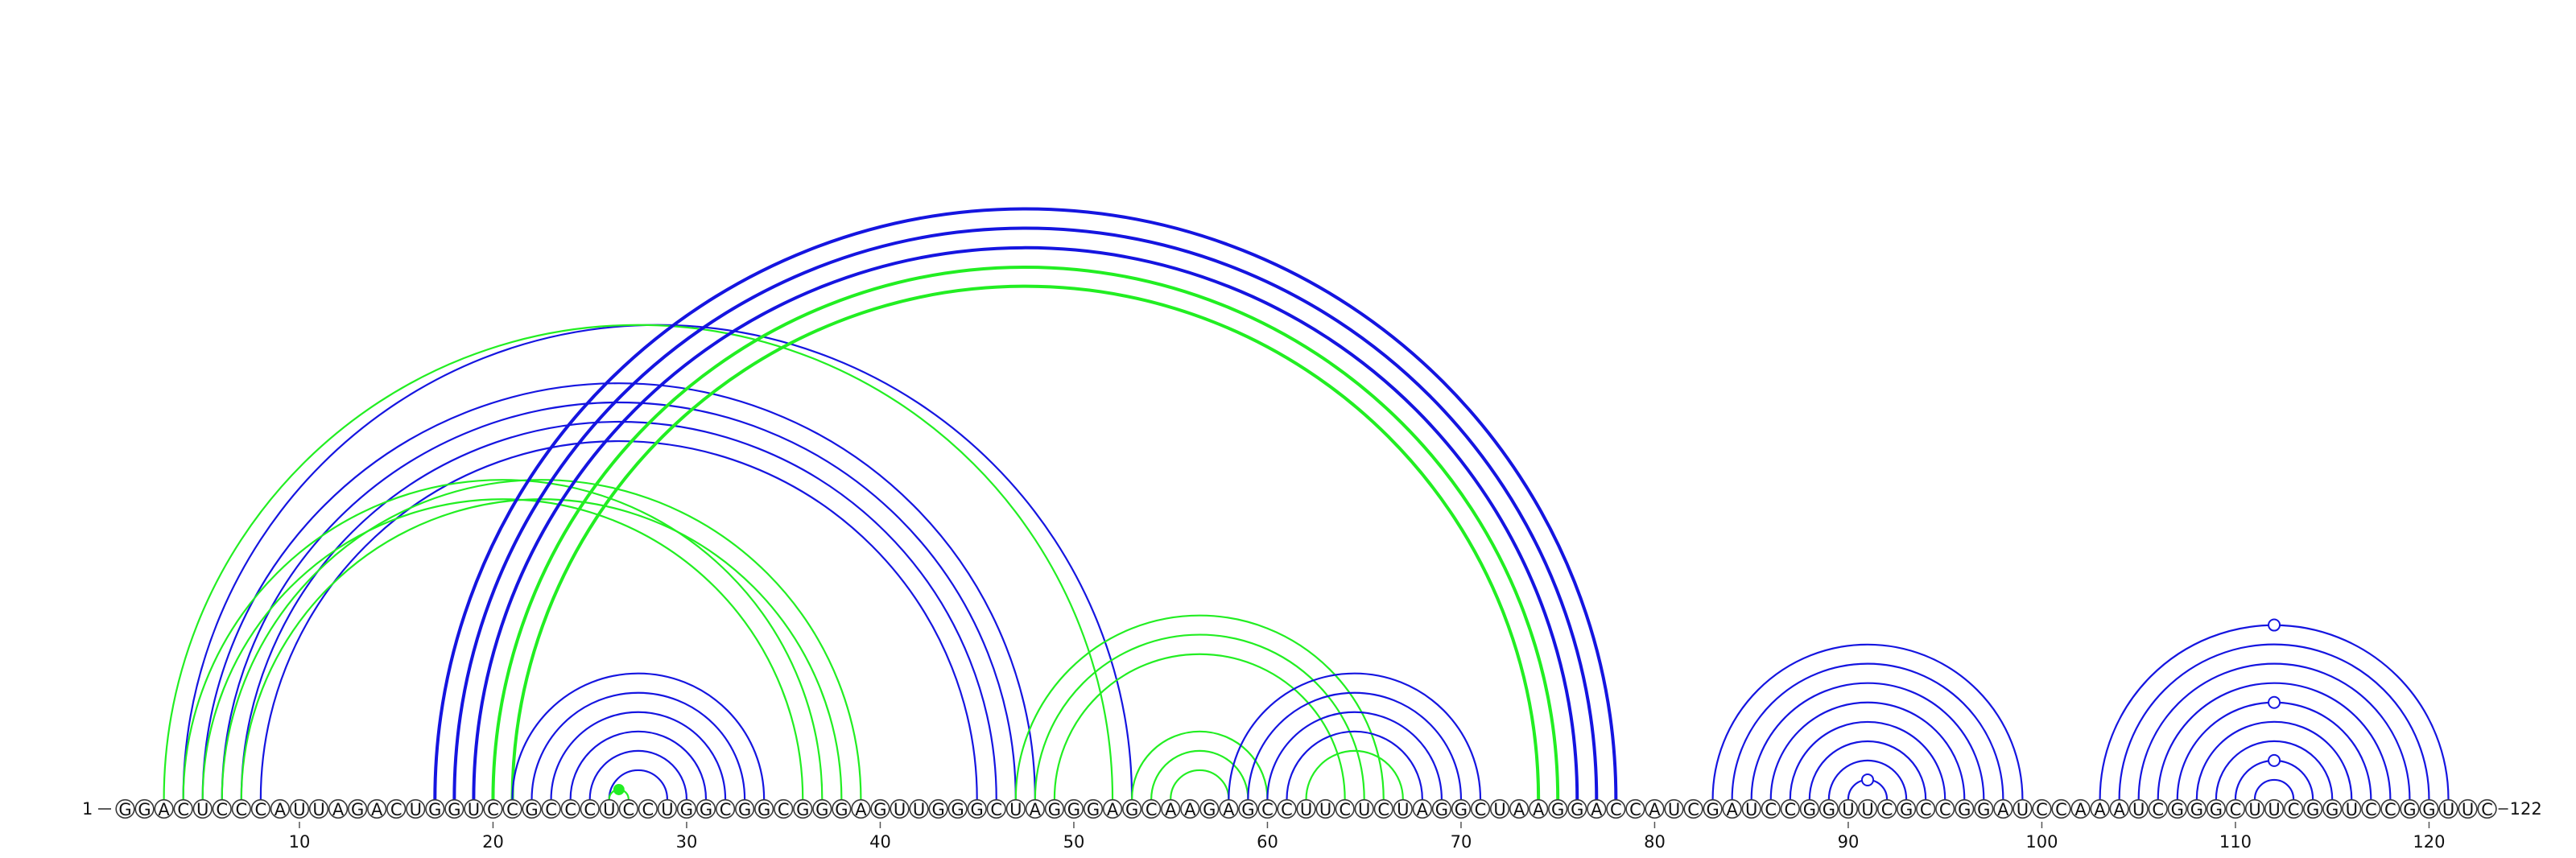 Image resolution: width=2576 pixels, height=858 pixels. Describe the element at coordinates (493, 842) in the screenshot. I see `tick-label: 20` at that location.